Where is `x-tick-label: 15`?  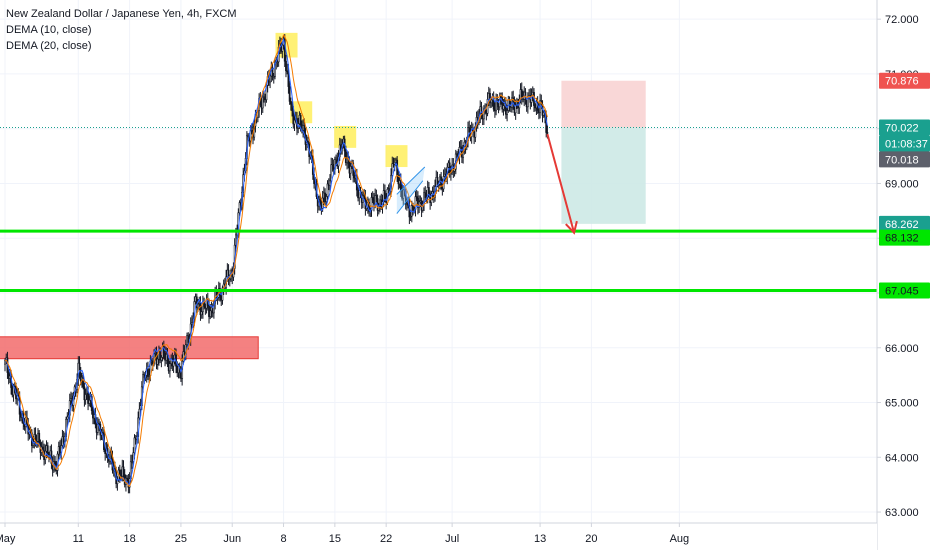 x-tick-label: 15 is located at coordinates (335, 539).